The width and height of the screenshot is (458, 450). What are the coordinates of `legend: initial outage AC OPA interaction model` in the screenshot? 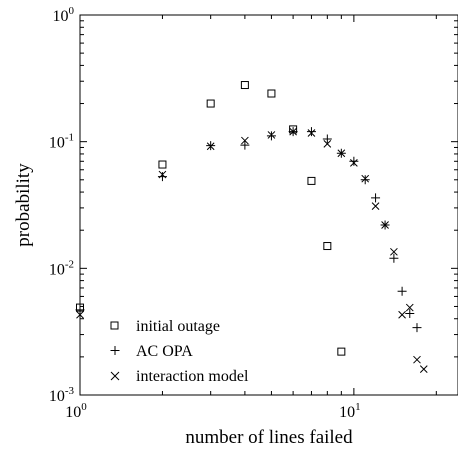 It's located at (179, 351).